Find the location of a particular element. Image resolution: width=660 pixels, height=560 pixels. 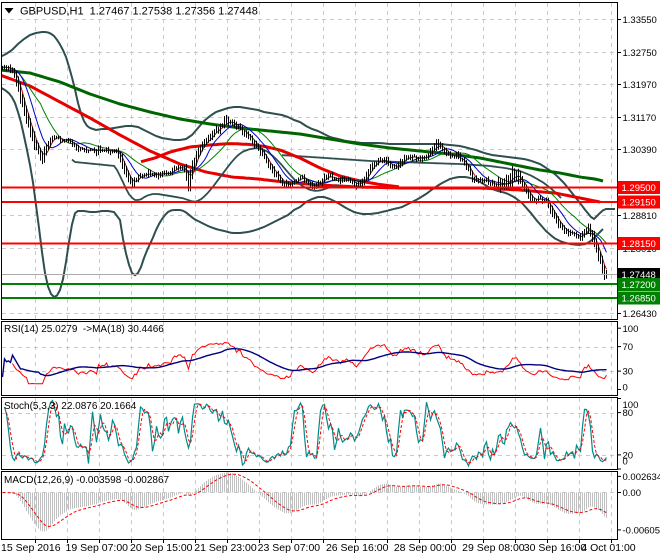

svg-text: 1.30390 is located at coordinates (640, 150).